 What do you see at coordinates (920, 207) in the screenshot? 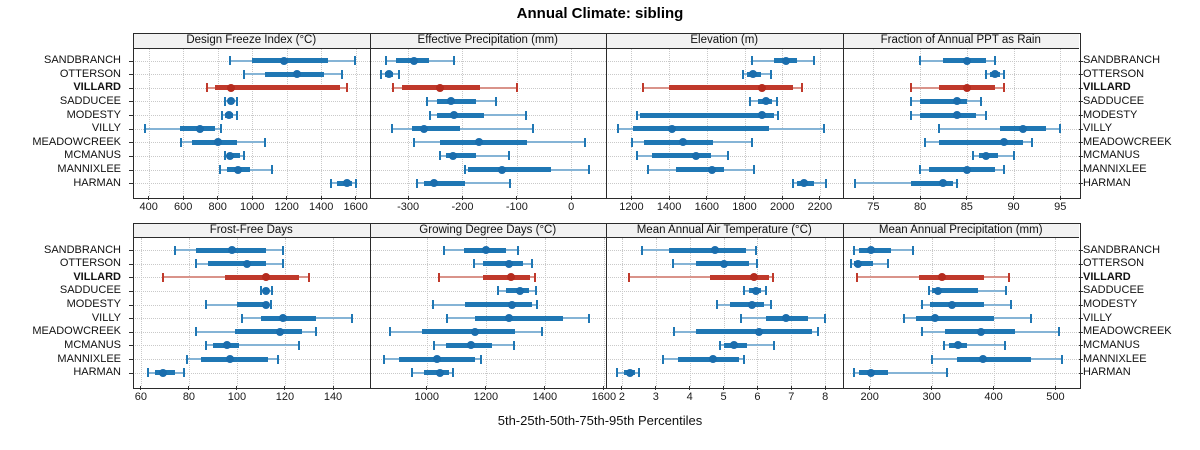
I see `x-axis-tick-label: 80` at bounding box center [920, 207].